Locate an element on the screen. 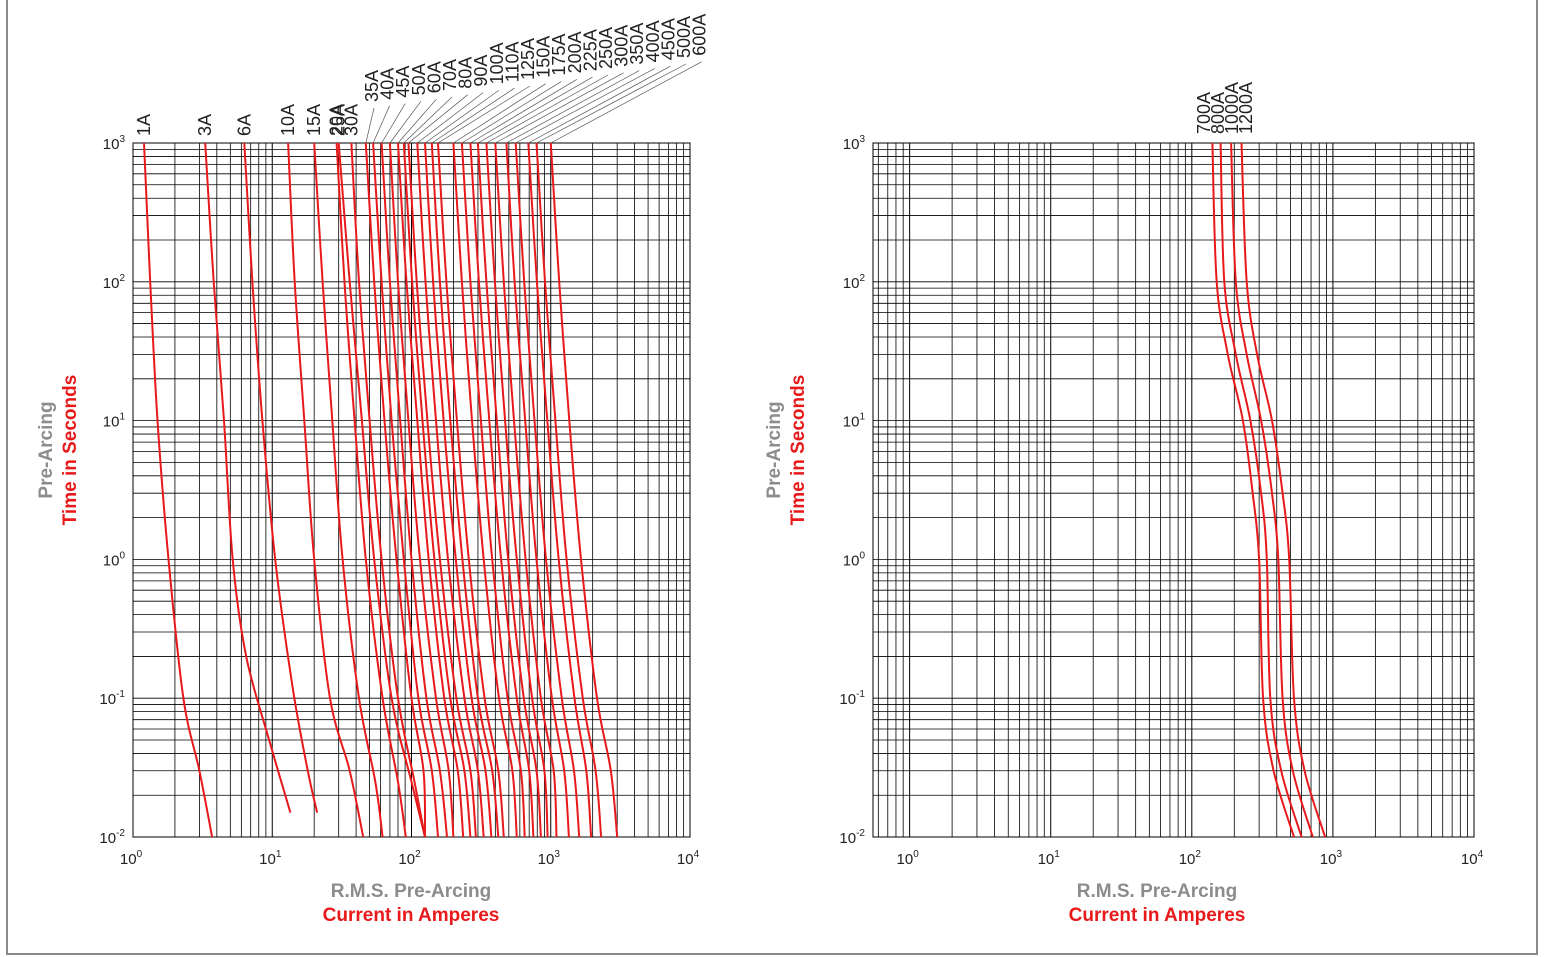  series-label: 6A is located at coordinates (244, 125).